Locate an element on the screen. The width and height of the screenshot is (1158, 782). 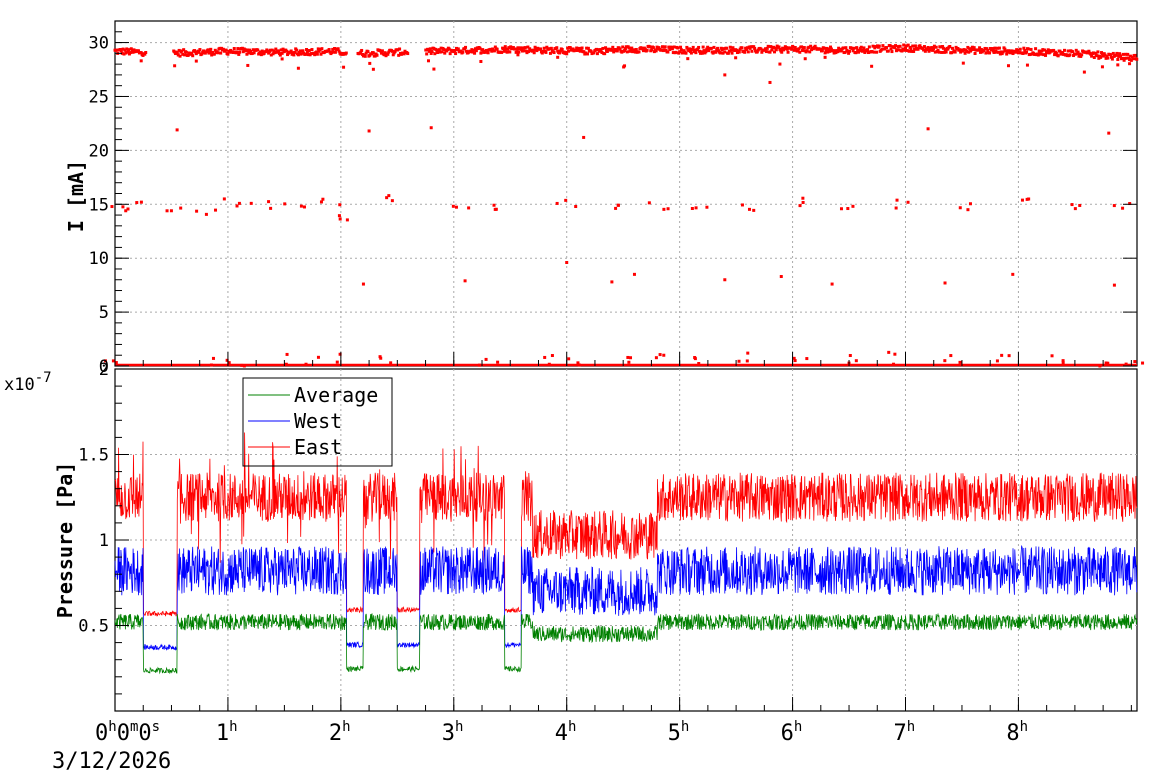
exponent-power: -7 is located at coordinates (43, 378).